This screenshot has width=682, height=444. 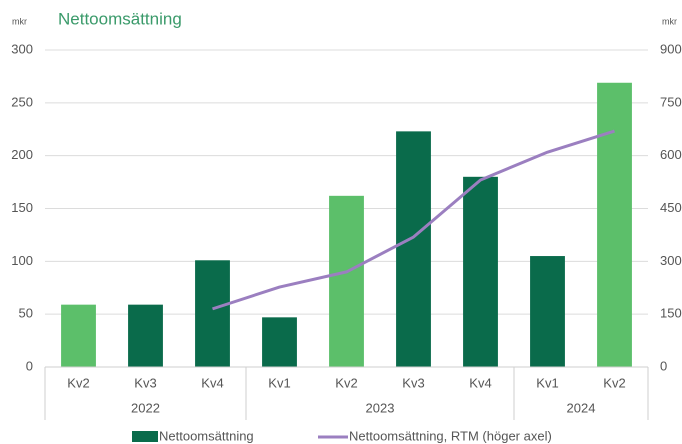 What do you see at coordinates (26, 313) in the screenshot?
I see `y-tick-label: 50` at bounding box center [26, 313].